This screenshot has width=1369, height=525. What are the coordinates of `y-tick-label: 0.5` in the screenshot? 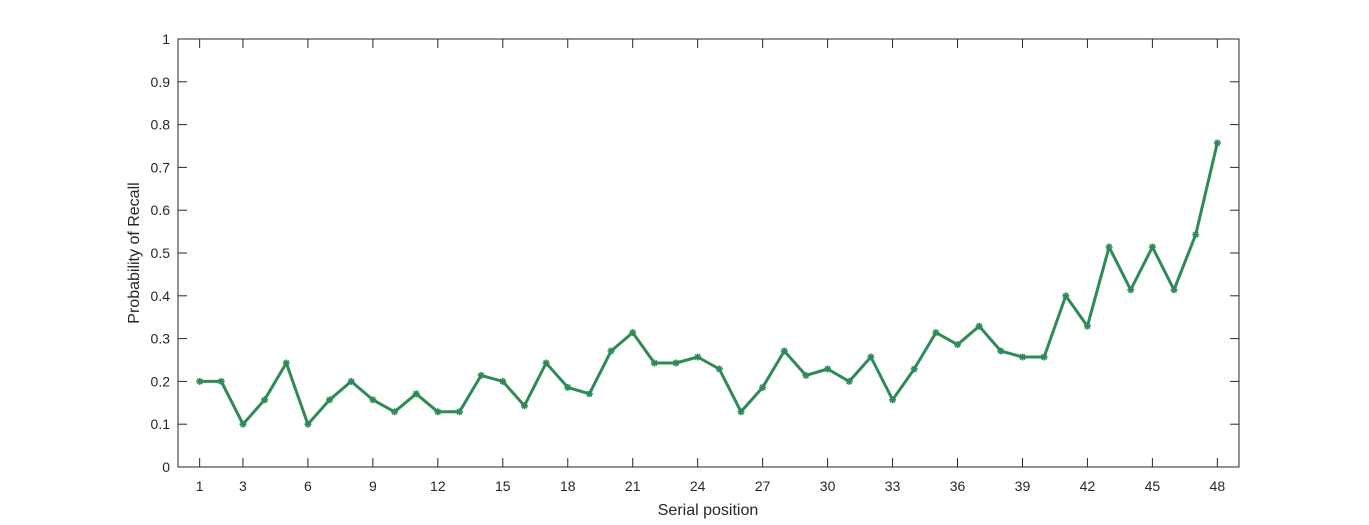 It's located at (161, 253).